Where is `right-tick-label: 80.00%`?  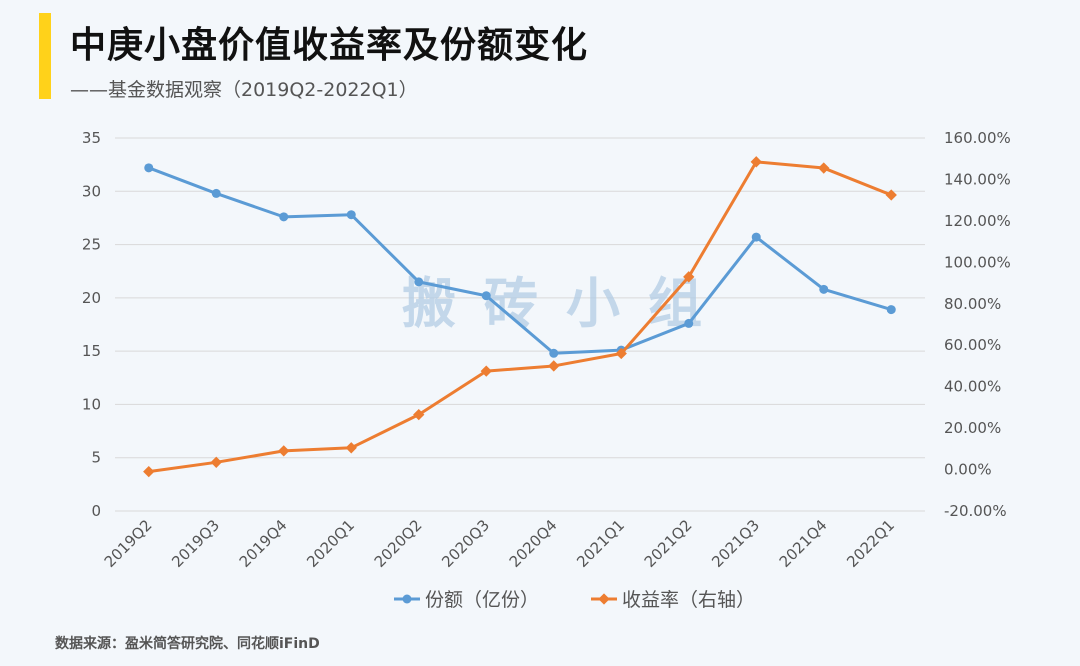
right-tick-label: 80.00% is located at coordinates (972, 304).